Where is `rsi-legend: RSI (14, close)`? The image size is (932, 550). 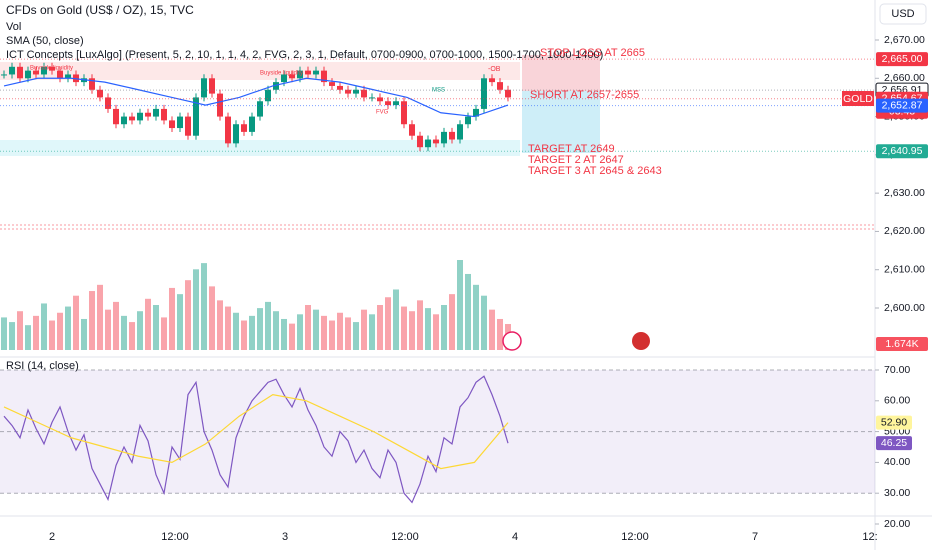 rsi-legend: RSI (14, close) is located at coordinates (42, 366).